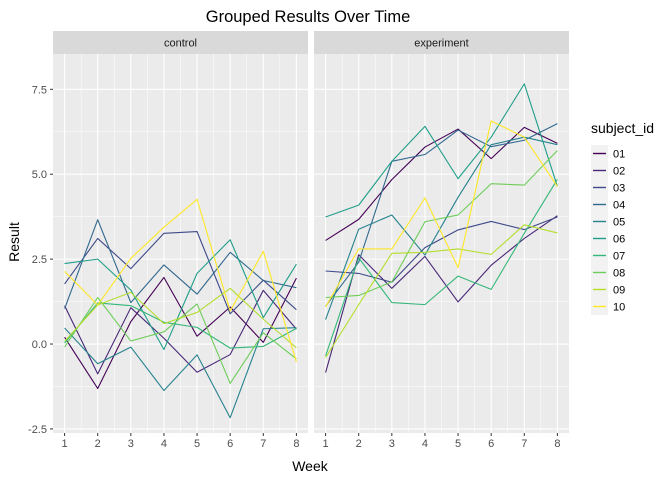 This screenshot has width=672, height=480. Describe the element at coordinates (608, 289) in the screenshot. I see `legend-item-09: 09` at that location.